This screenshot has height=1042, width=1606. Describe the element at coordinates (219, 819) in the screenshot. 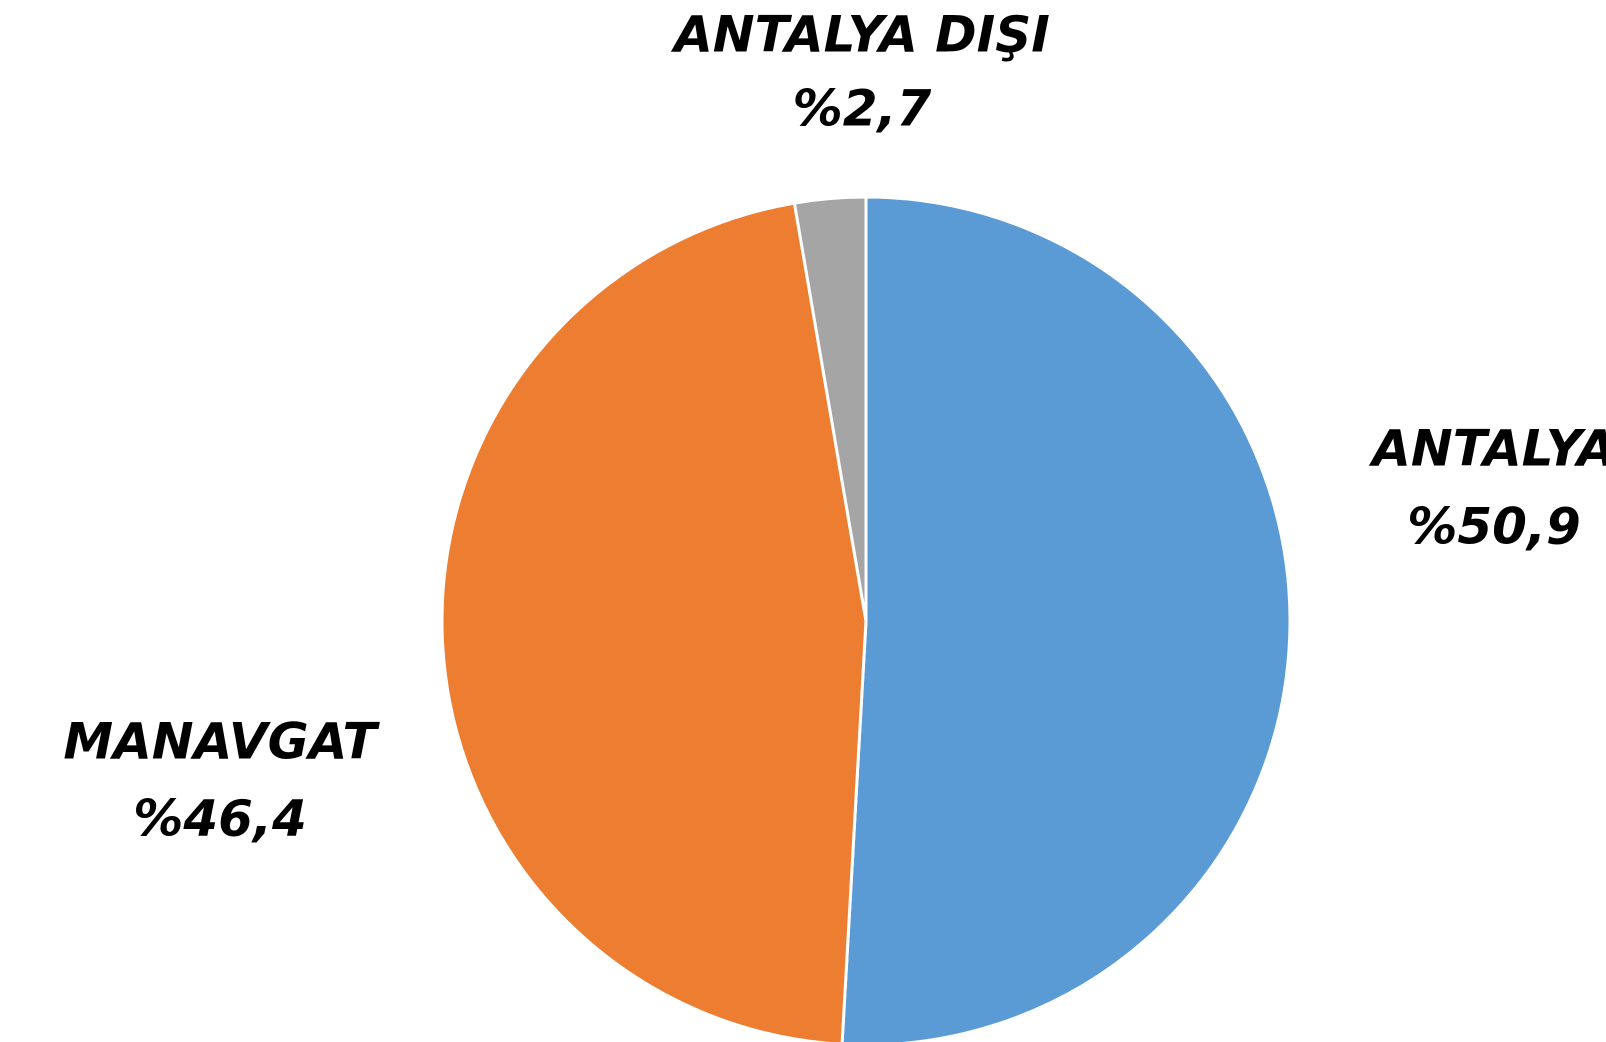

I see `slice-value-label: %46,4` at that location.